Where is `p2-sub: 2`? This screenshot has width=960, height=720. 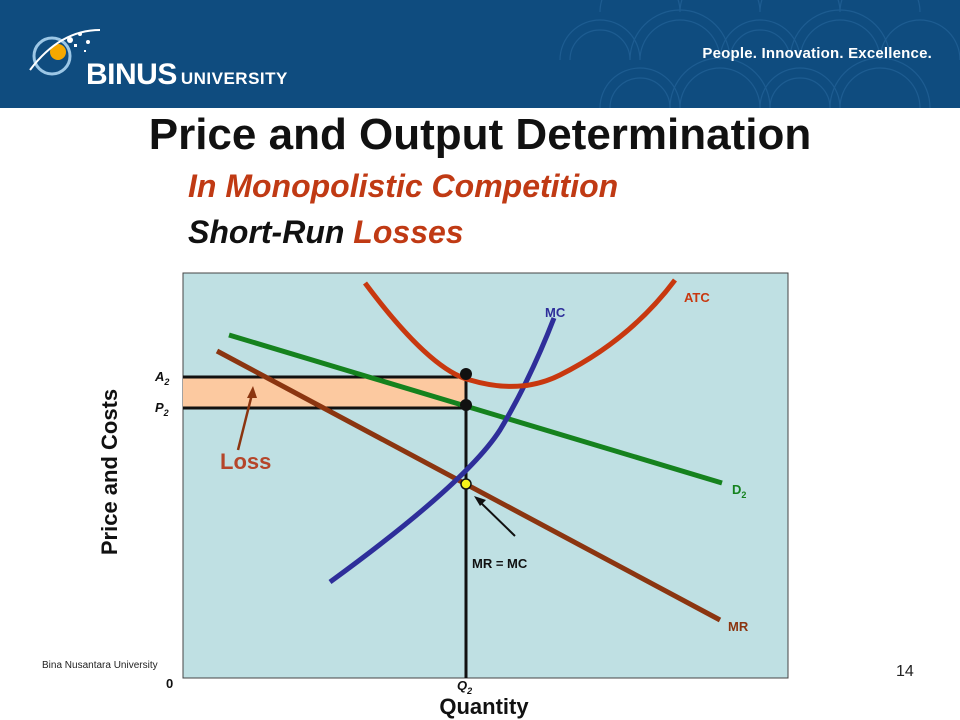
p2-sub: 2 is located at coordinates (166, 413).